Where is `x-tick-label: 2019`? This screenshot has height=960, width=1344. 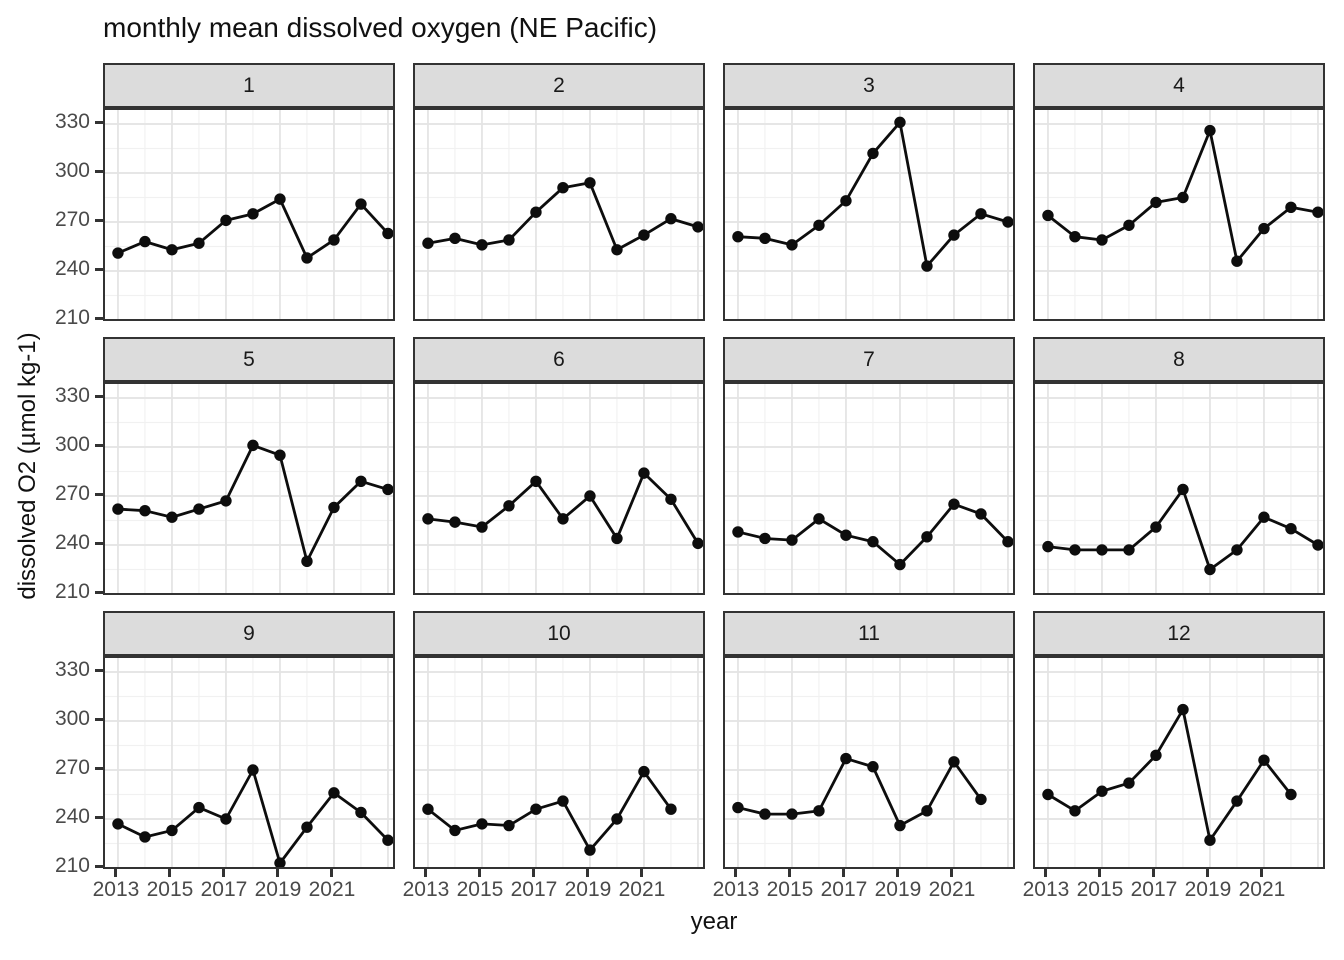
x-tick-label: 2019 is located at coordinates (898, 889).